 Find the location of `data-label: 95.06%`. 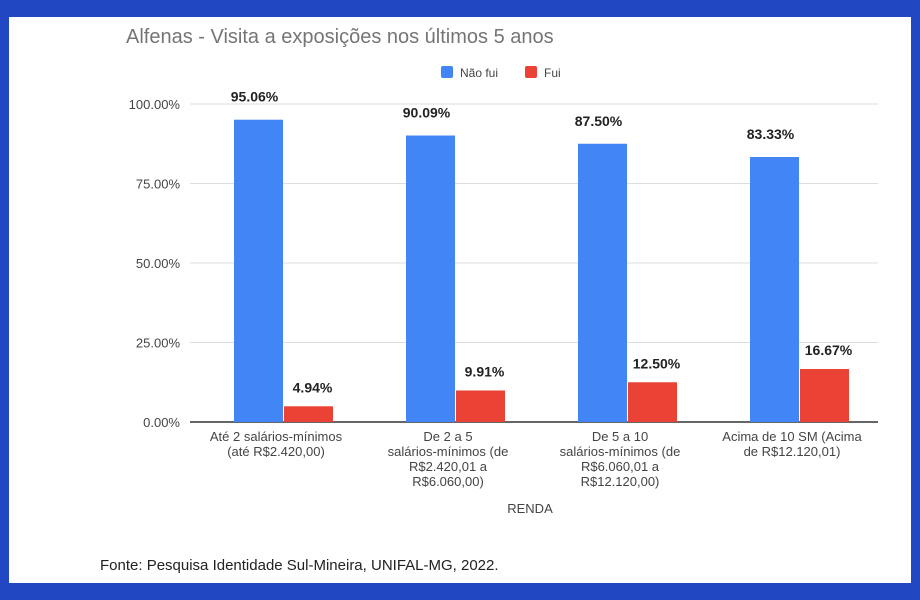

data-label: 95.06% is located at coordinates (255, 97).